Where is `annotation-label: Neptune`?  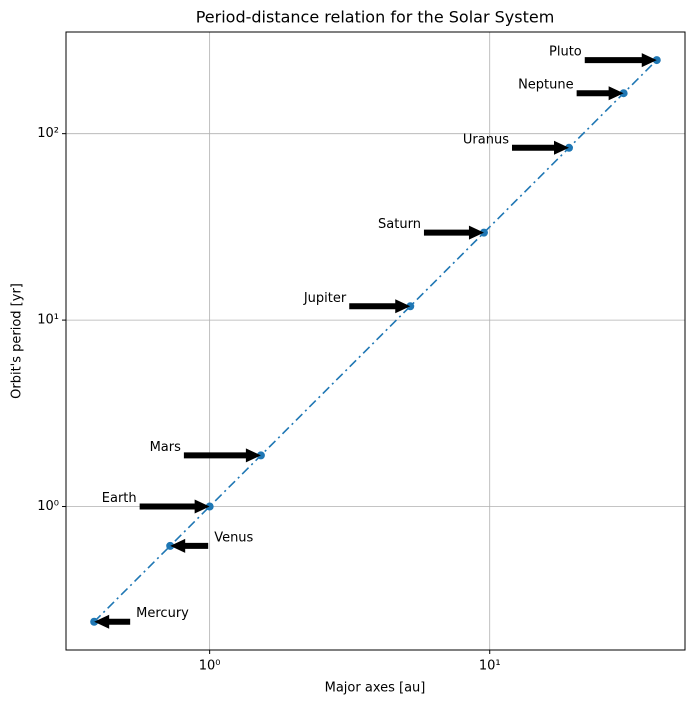
annotation-label: Neptune is located at coordinates (546, 85).